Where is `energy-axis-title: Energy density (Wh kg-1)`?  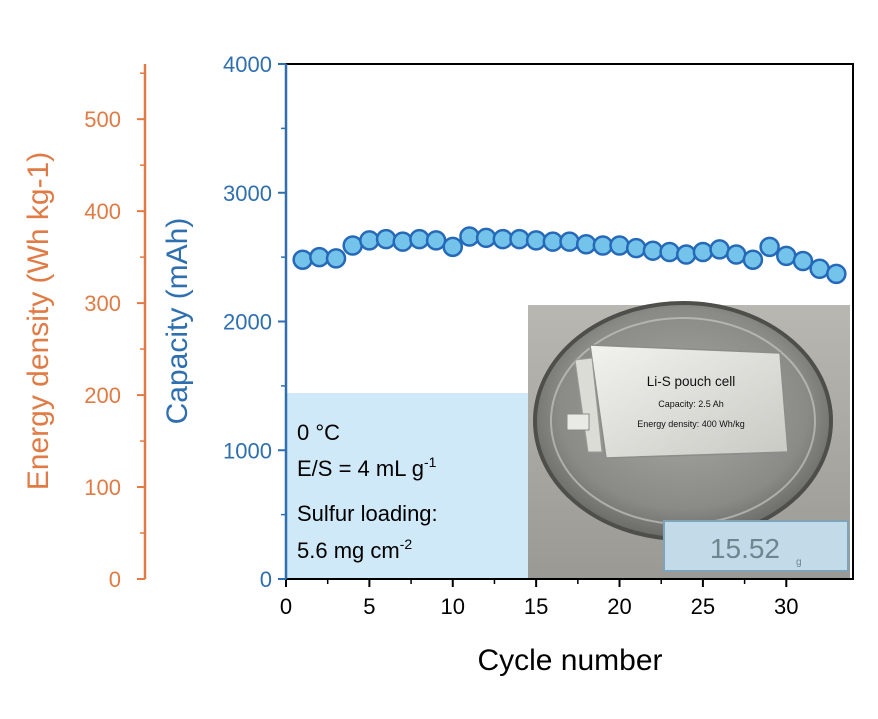
energy-axis-title: Energy density (Wh kg-1) is located at coordinates (38, 321).